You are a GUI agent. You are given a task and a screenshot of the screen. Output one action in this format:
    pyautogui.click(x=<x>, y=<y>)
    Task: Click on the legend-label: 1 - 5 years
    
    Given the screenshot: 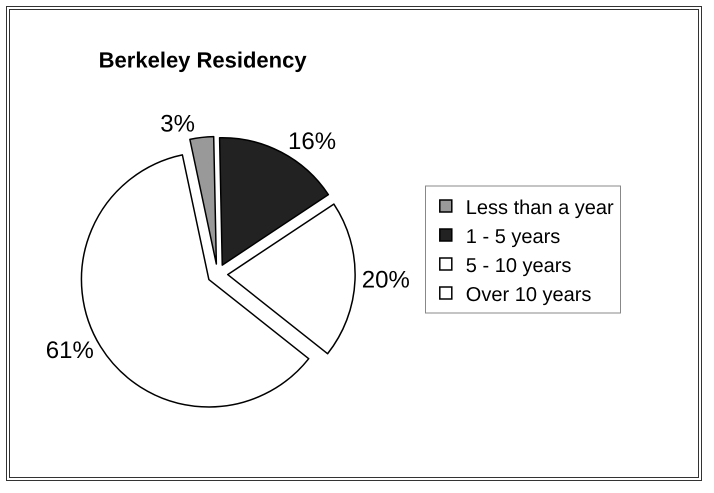 What is the action you would take?
    pyautogui.click(x=513, y=237)
    